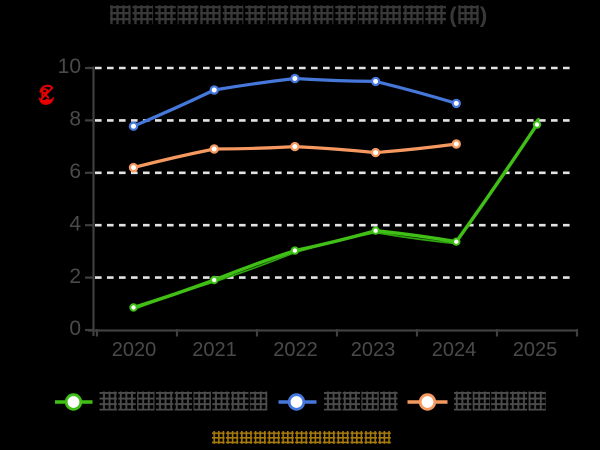 The width and height of the screenshot is (600, 450). What do you see at coordinates (535, 350) in the screenshot?
I see `svg-text: 2025` at bounding box center [535, 350].